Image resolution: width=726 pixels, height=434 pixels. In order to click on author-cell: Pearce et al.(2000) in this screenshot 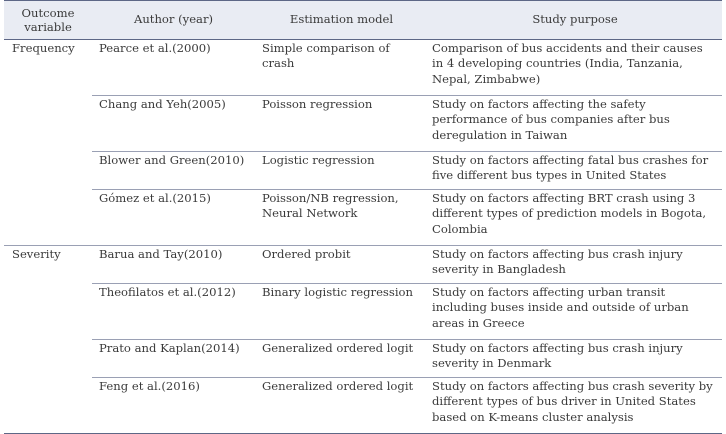, I will do `click(155, 48)`.